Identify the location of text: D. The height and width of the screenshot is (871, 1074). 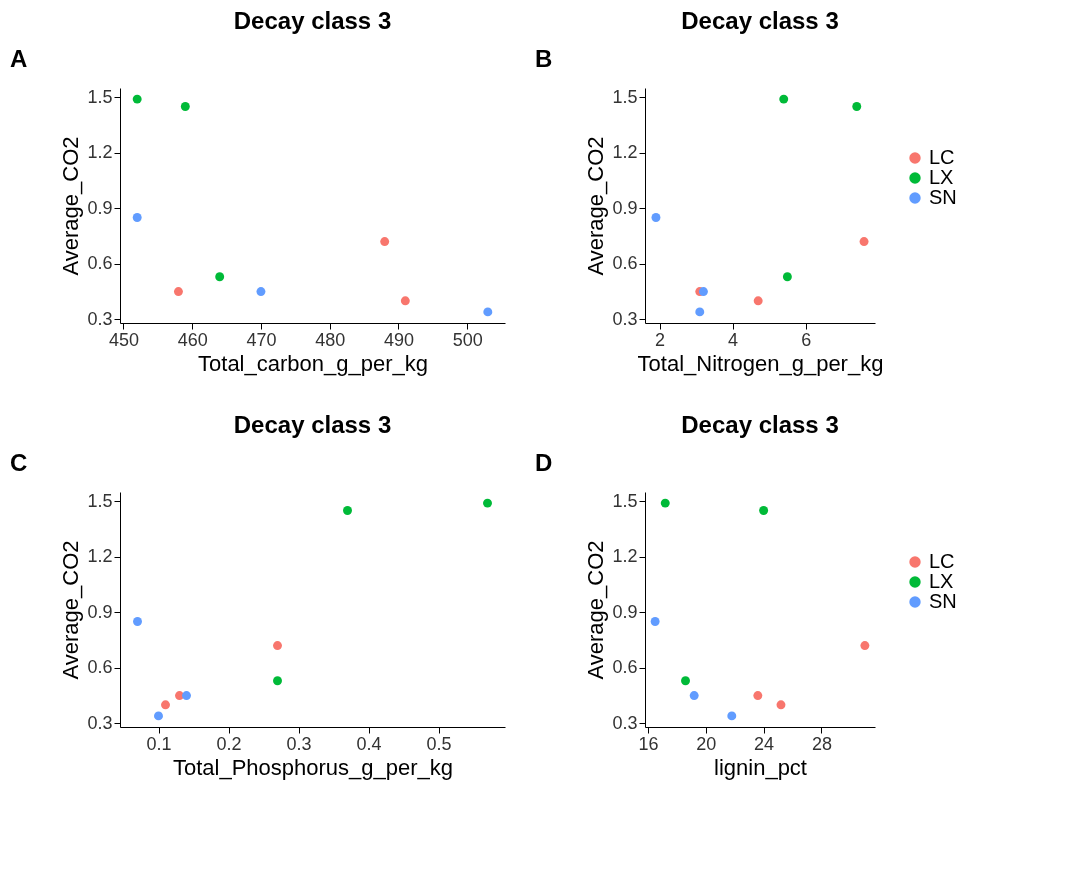
(544, 462).